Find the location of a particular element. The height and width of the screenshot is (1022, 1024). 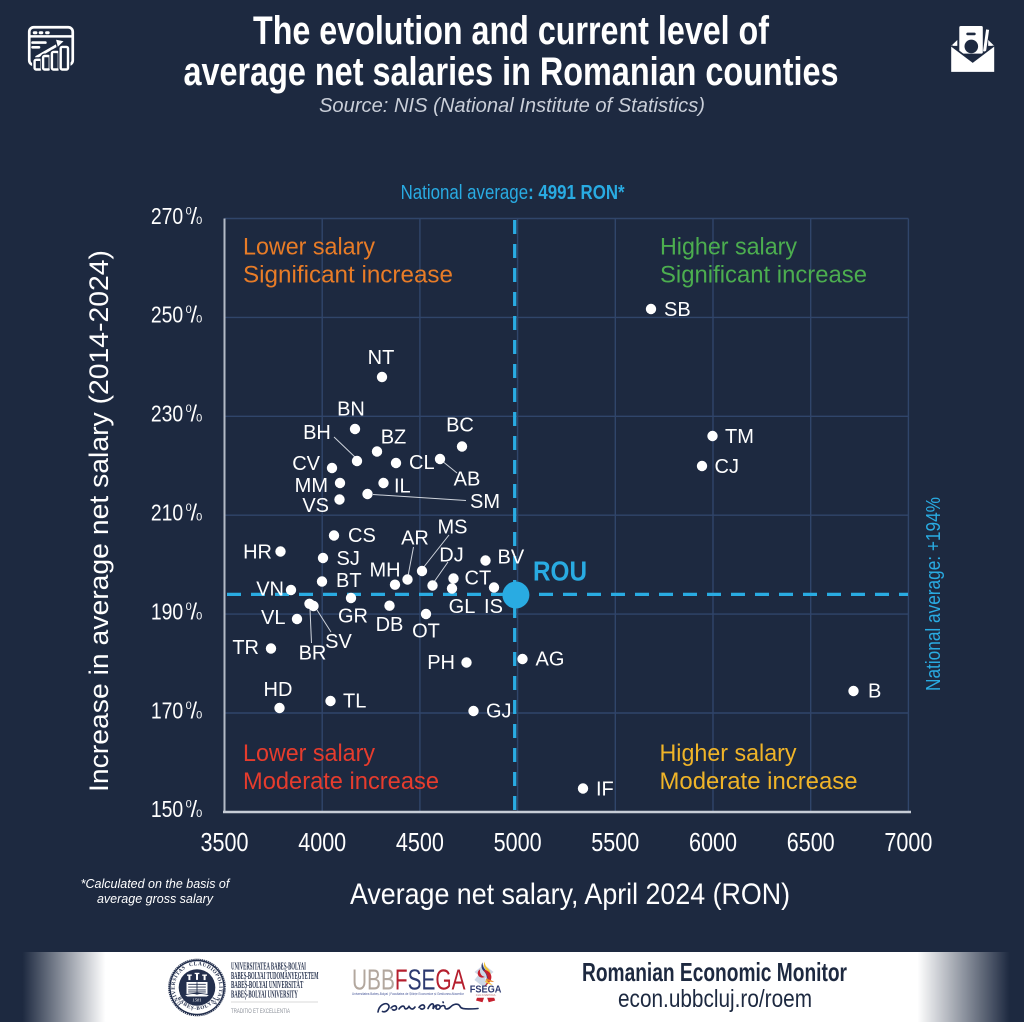

svg-text: TR is located at coordinates (245, 648).